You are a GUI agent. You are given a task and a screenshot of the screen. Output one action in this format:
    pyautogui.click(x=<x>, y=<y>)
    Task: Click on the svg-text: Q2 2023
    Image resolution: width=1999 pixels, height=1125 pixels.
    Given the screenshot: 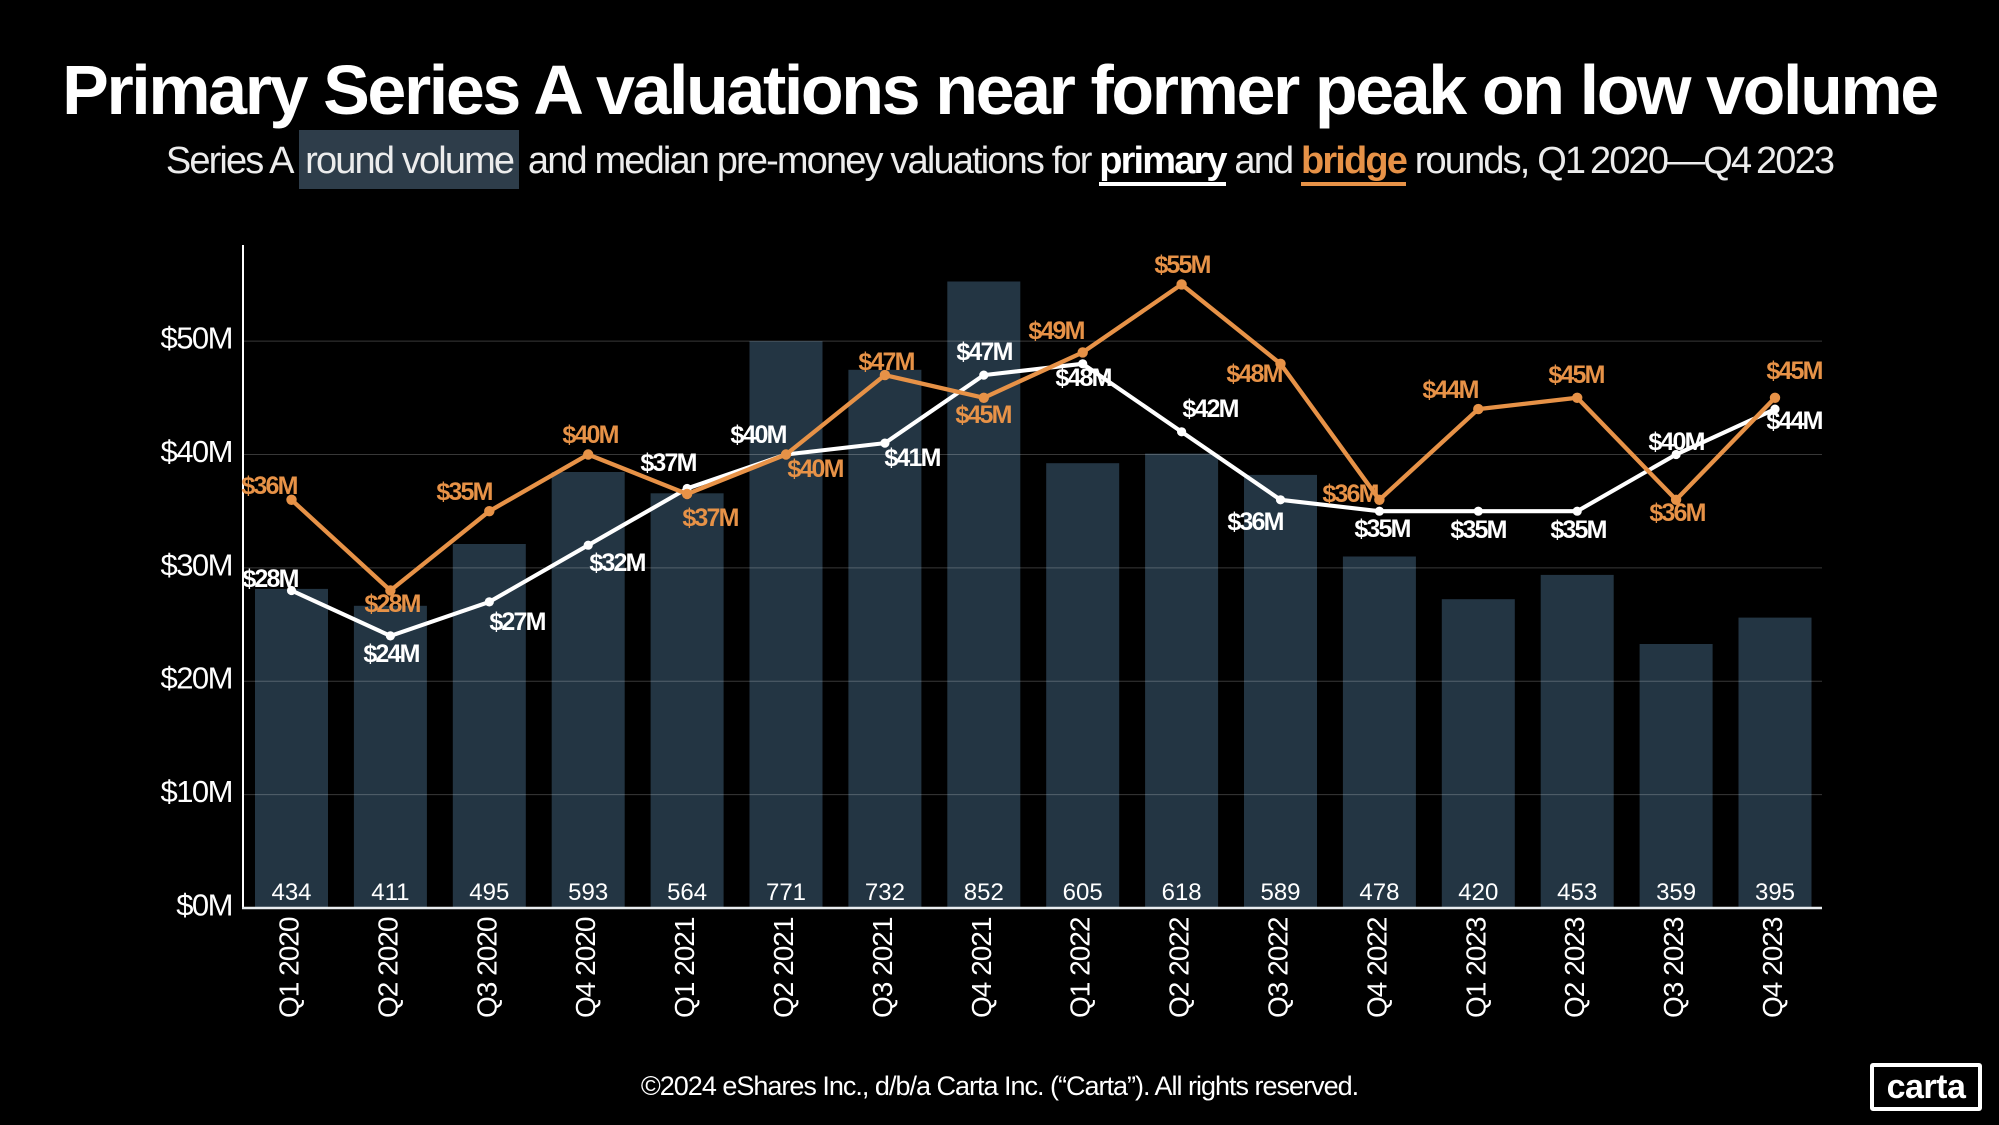 What is the action you would take?
    pyautogui.click(x=1574, y=967)
    